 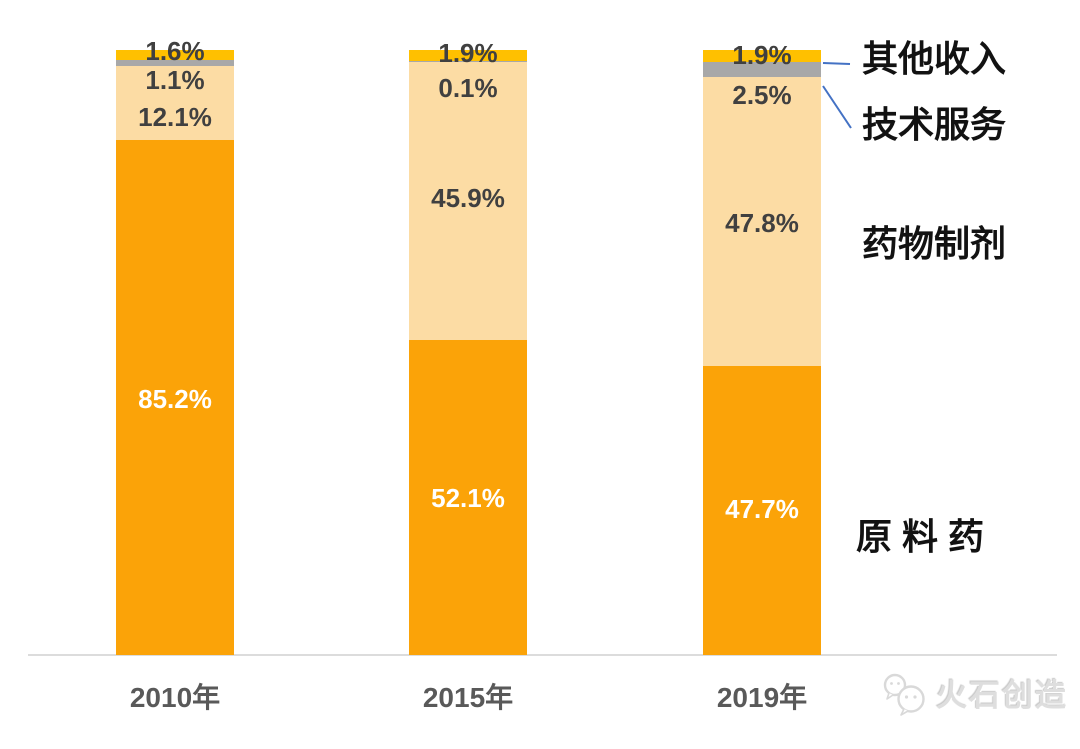 What do you see at coordinates (175, 80) in the screenshot?
I see `value-label-2010-tech-service: 1.1%` at bounding box center [175, 80].